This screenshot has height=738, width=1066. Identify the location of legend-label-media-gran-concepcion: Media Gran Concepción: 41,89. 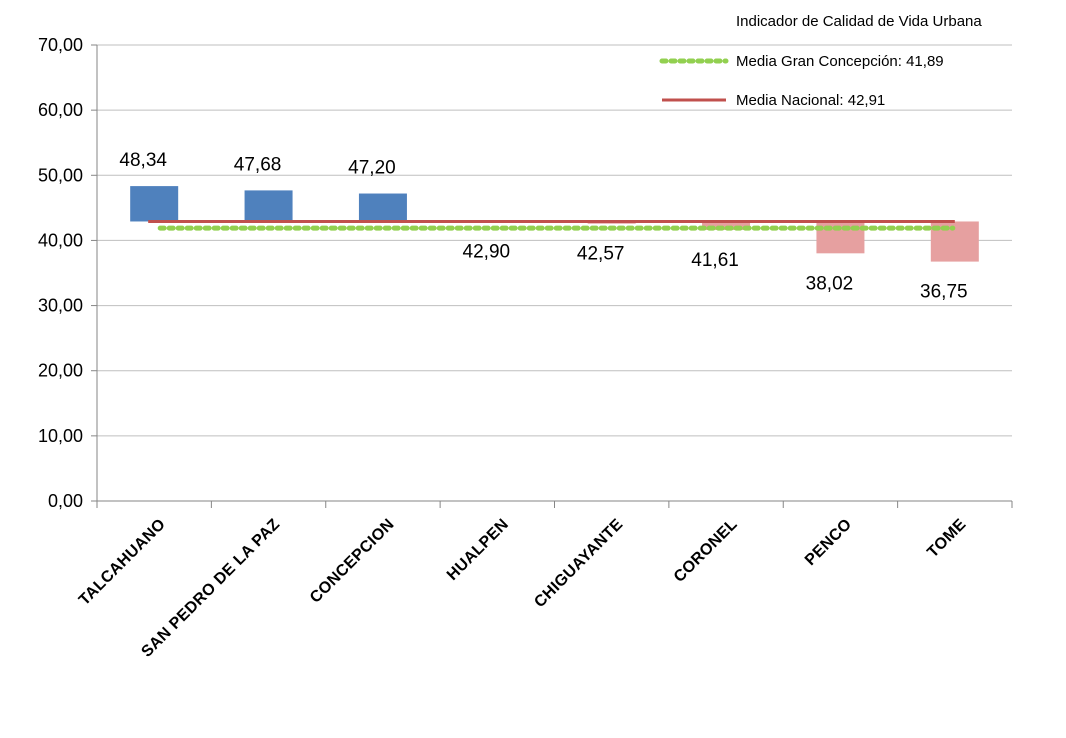
(840, 61).